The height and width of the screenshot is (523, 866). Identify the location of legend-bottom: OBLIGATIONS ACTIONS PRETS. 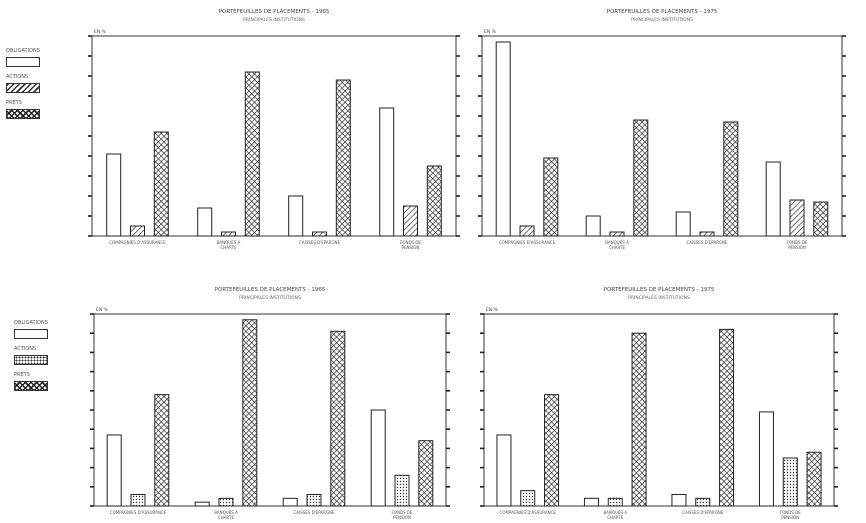
(31, 359).